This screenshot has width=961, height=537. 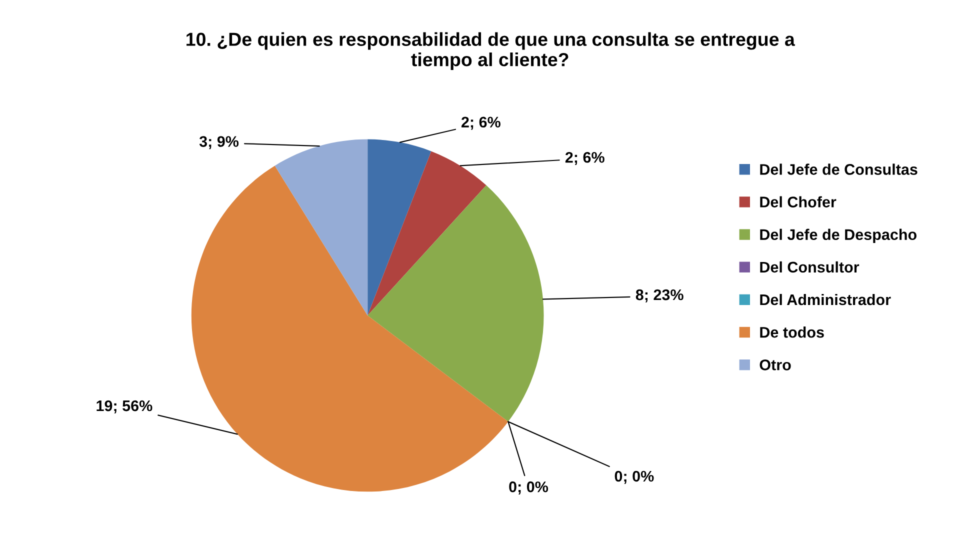 I want to click on legend-label: Otro, so click(x=775, y=365).